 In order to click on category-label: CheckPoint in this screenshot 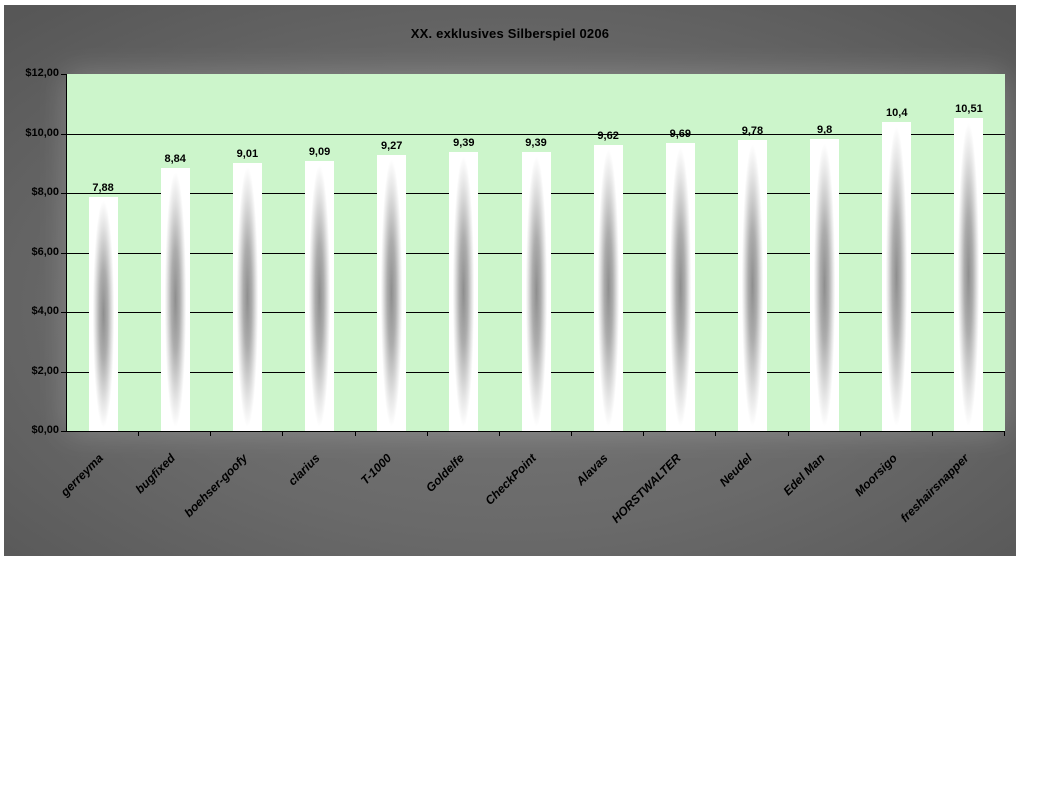, I will do `click(510, 479)`.